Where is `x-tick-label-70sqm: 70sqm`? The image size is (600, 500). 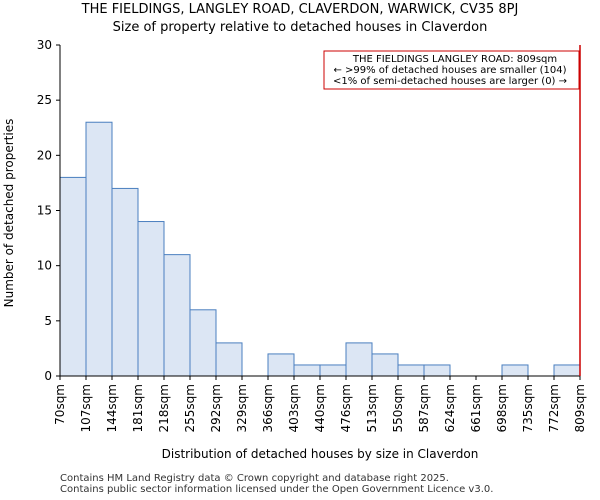 x-tick-label-70sqm: 70sqm is located at coordinates (60, 404).